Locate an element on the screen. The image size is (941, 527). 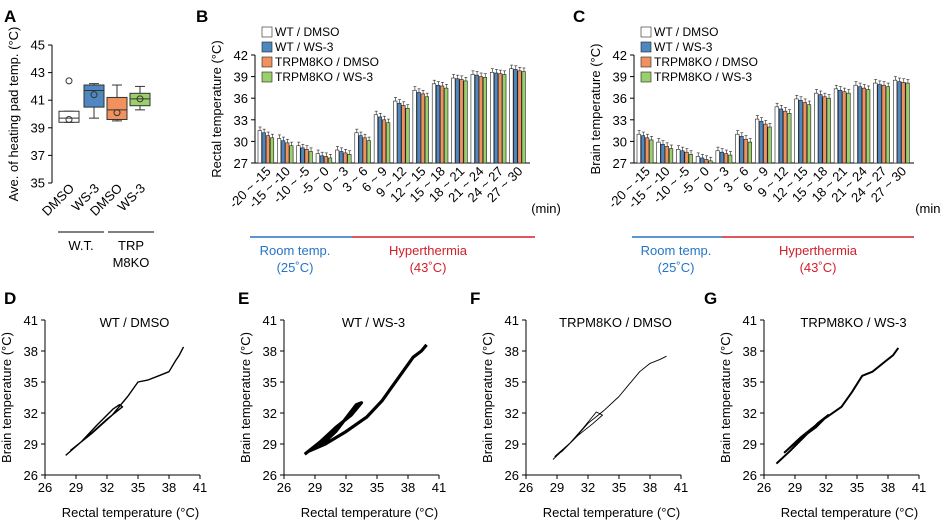
phase-bar-b: Room temp. (25˚C) Hyperthermia (43˚C) is located at coordinates (392, 255).